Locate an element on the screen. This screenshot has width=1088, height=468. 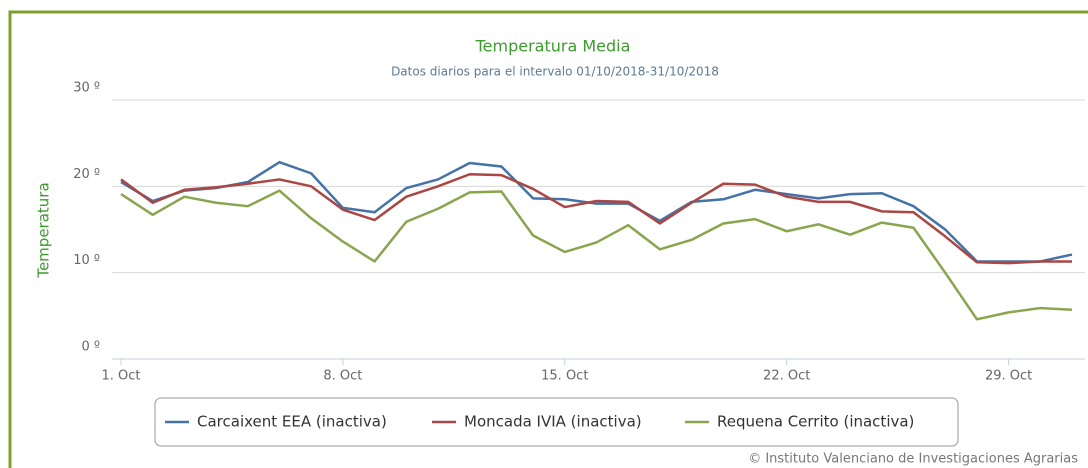
chart-title: Temperatura Media is located at coordinates (553, 46).